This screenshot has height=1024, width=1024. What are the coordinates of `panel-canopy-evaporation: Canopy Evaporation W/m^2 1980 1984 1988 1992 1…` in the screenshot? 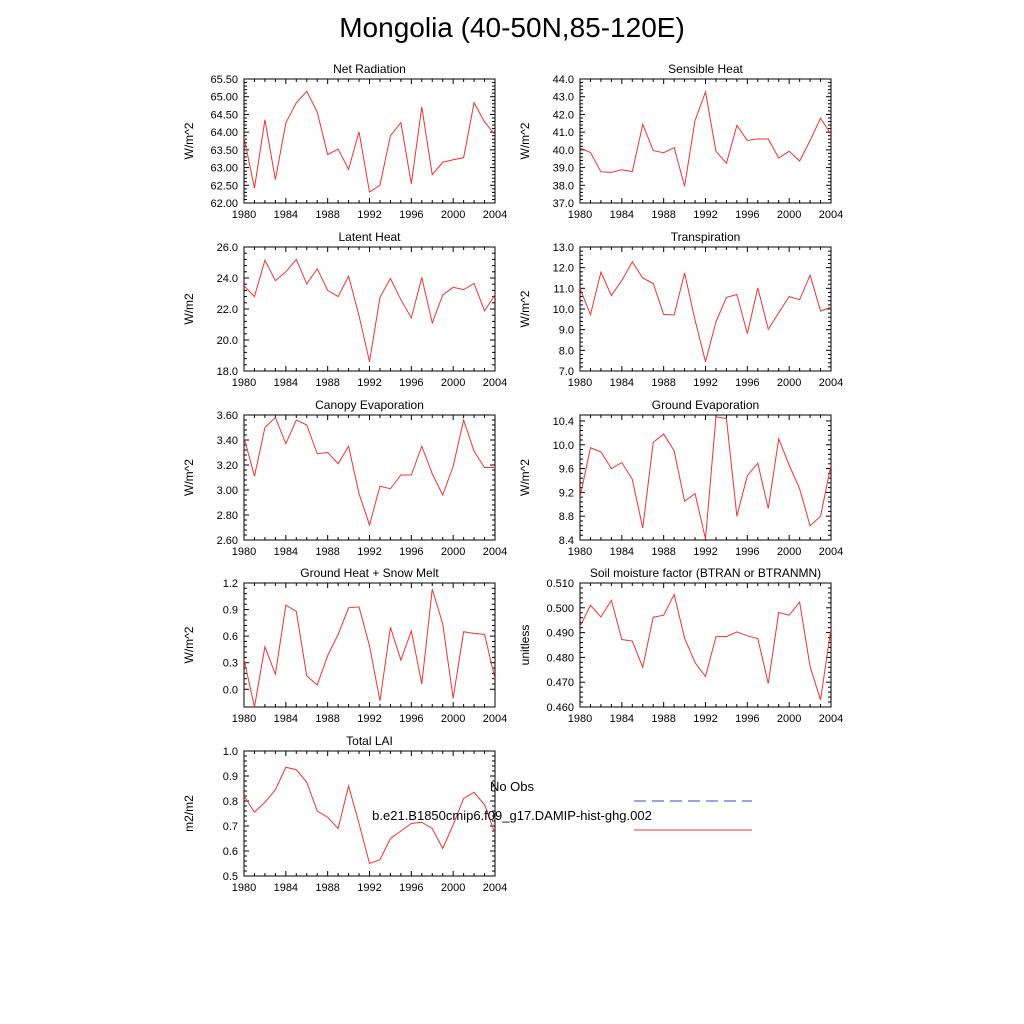 It's located at (344, 478).